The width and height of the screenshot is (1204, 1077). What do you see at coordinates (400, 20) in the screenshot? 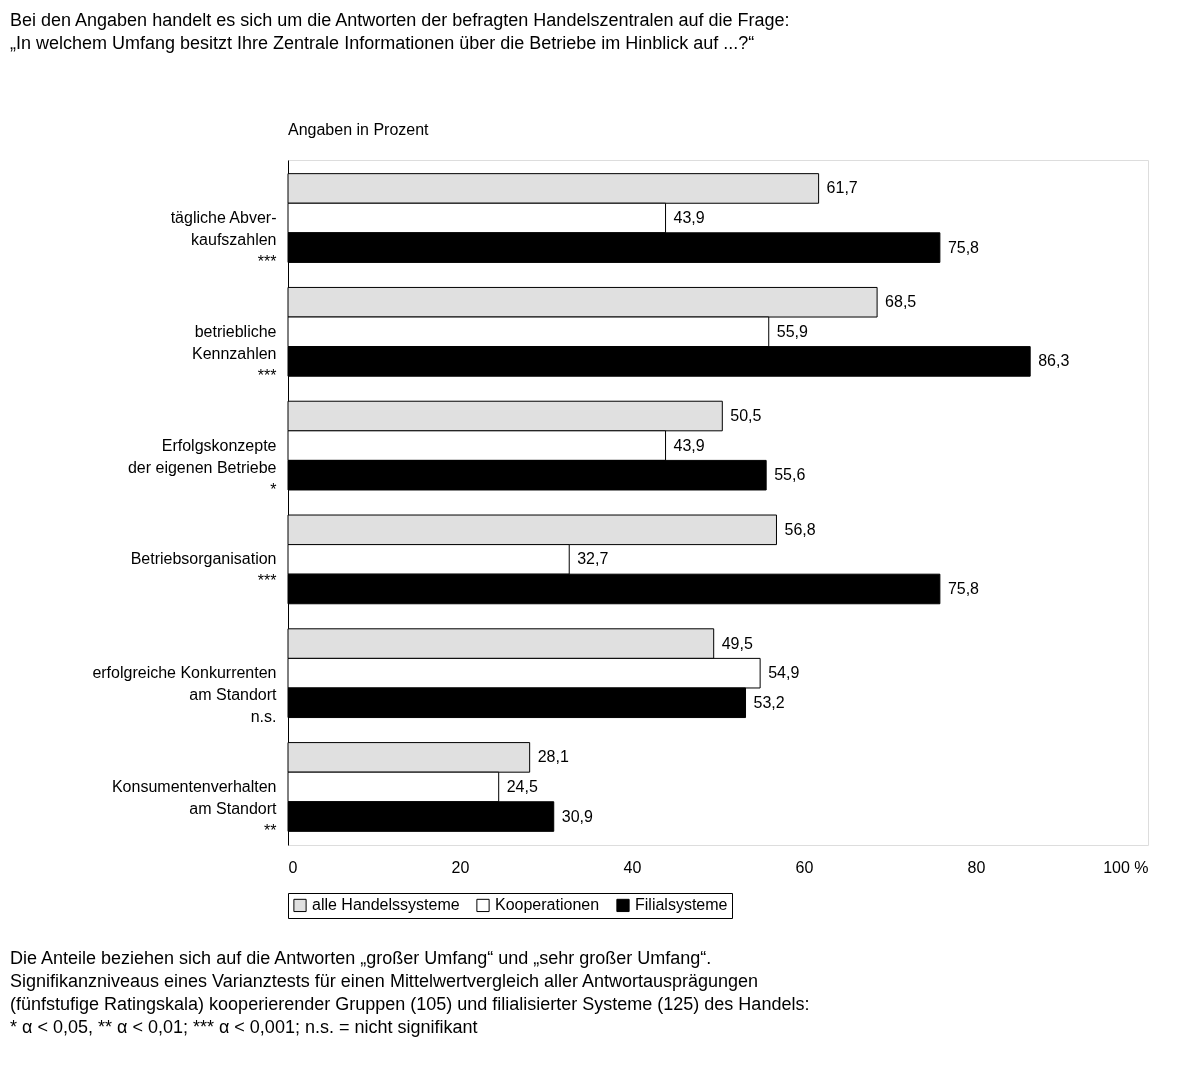
I see `text: Bei den Angaben handelt es sich um die Antworten der befragten Handelszentralen auf die Frage:` at bounding box center [400, 20].